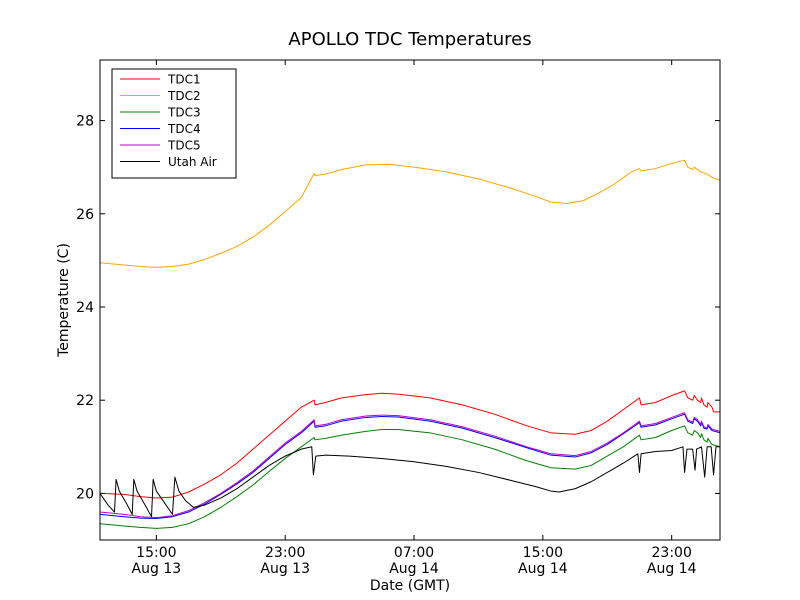 This screenshot has height=600, width=800. I want to click on x-axis-label: Date (GMT), so click(410, 586).